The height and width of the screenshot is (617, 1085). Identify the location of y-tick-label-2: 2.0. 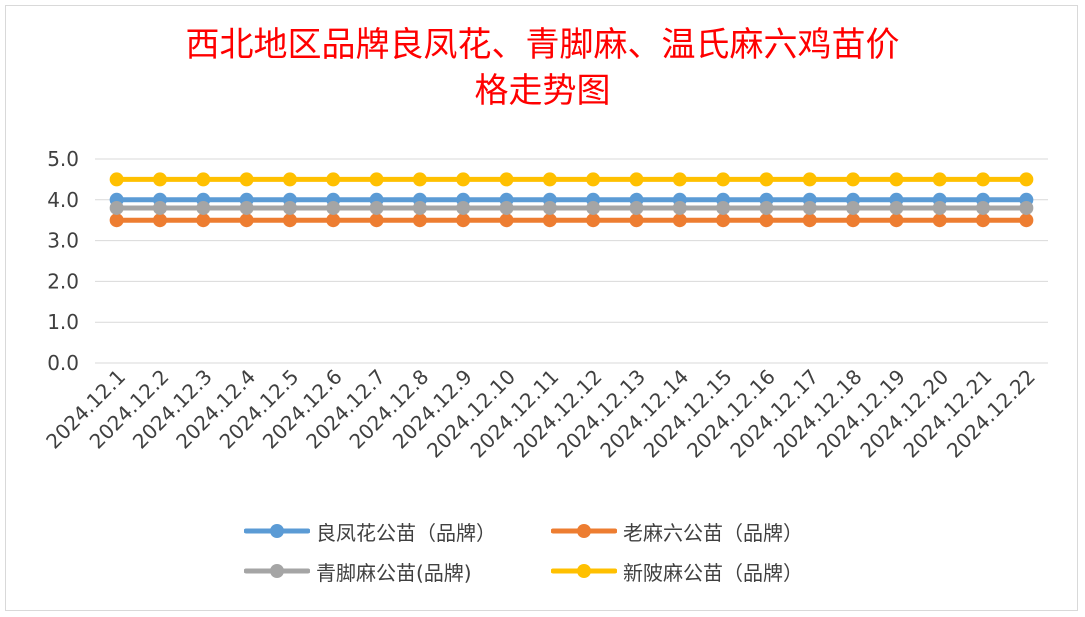
(63, 281).